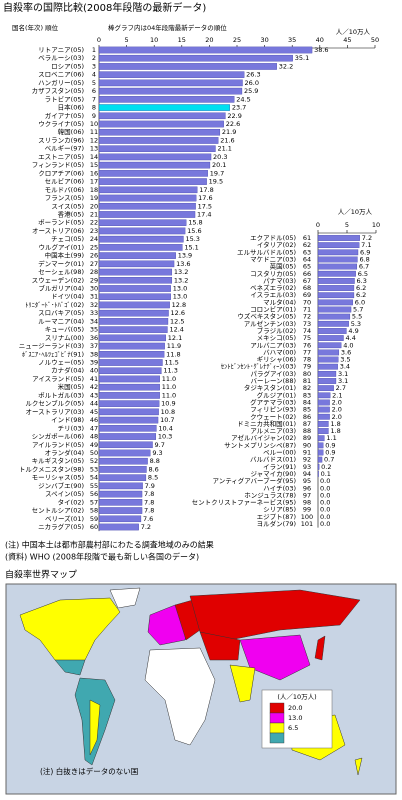  I want to click on value-label: 12.4, so click(176, 330).